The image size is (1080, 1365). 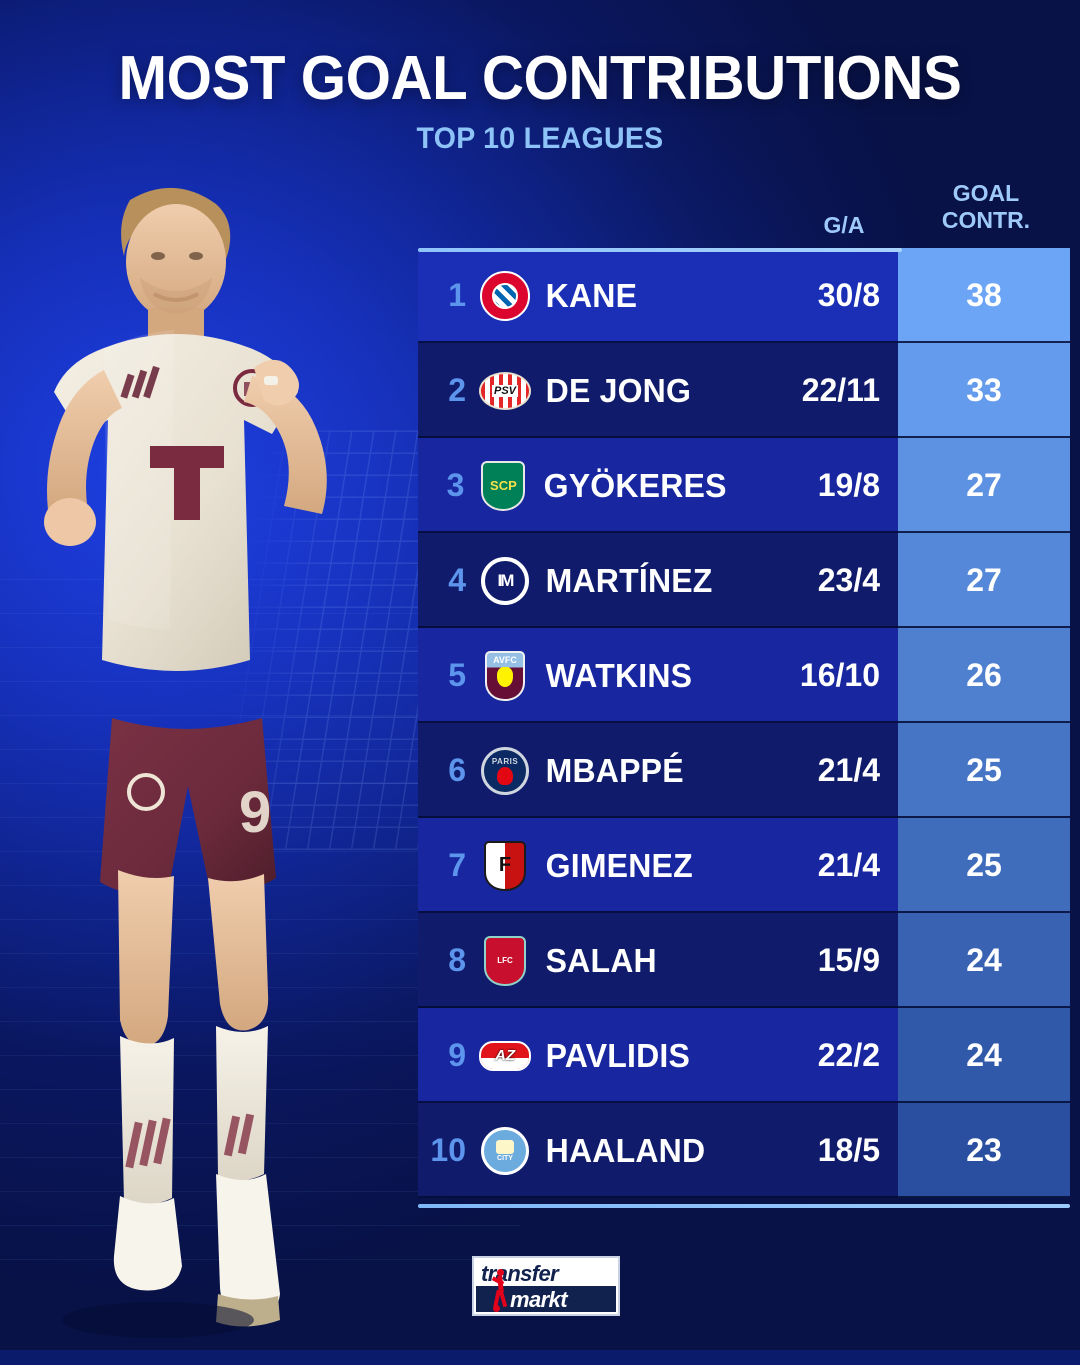 What do you see at coordinates (848, 485) in the screenshot?
I see `goals-assists-value: 19/8` at bounding box center [848, 485].